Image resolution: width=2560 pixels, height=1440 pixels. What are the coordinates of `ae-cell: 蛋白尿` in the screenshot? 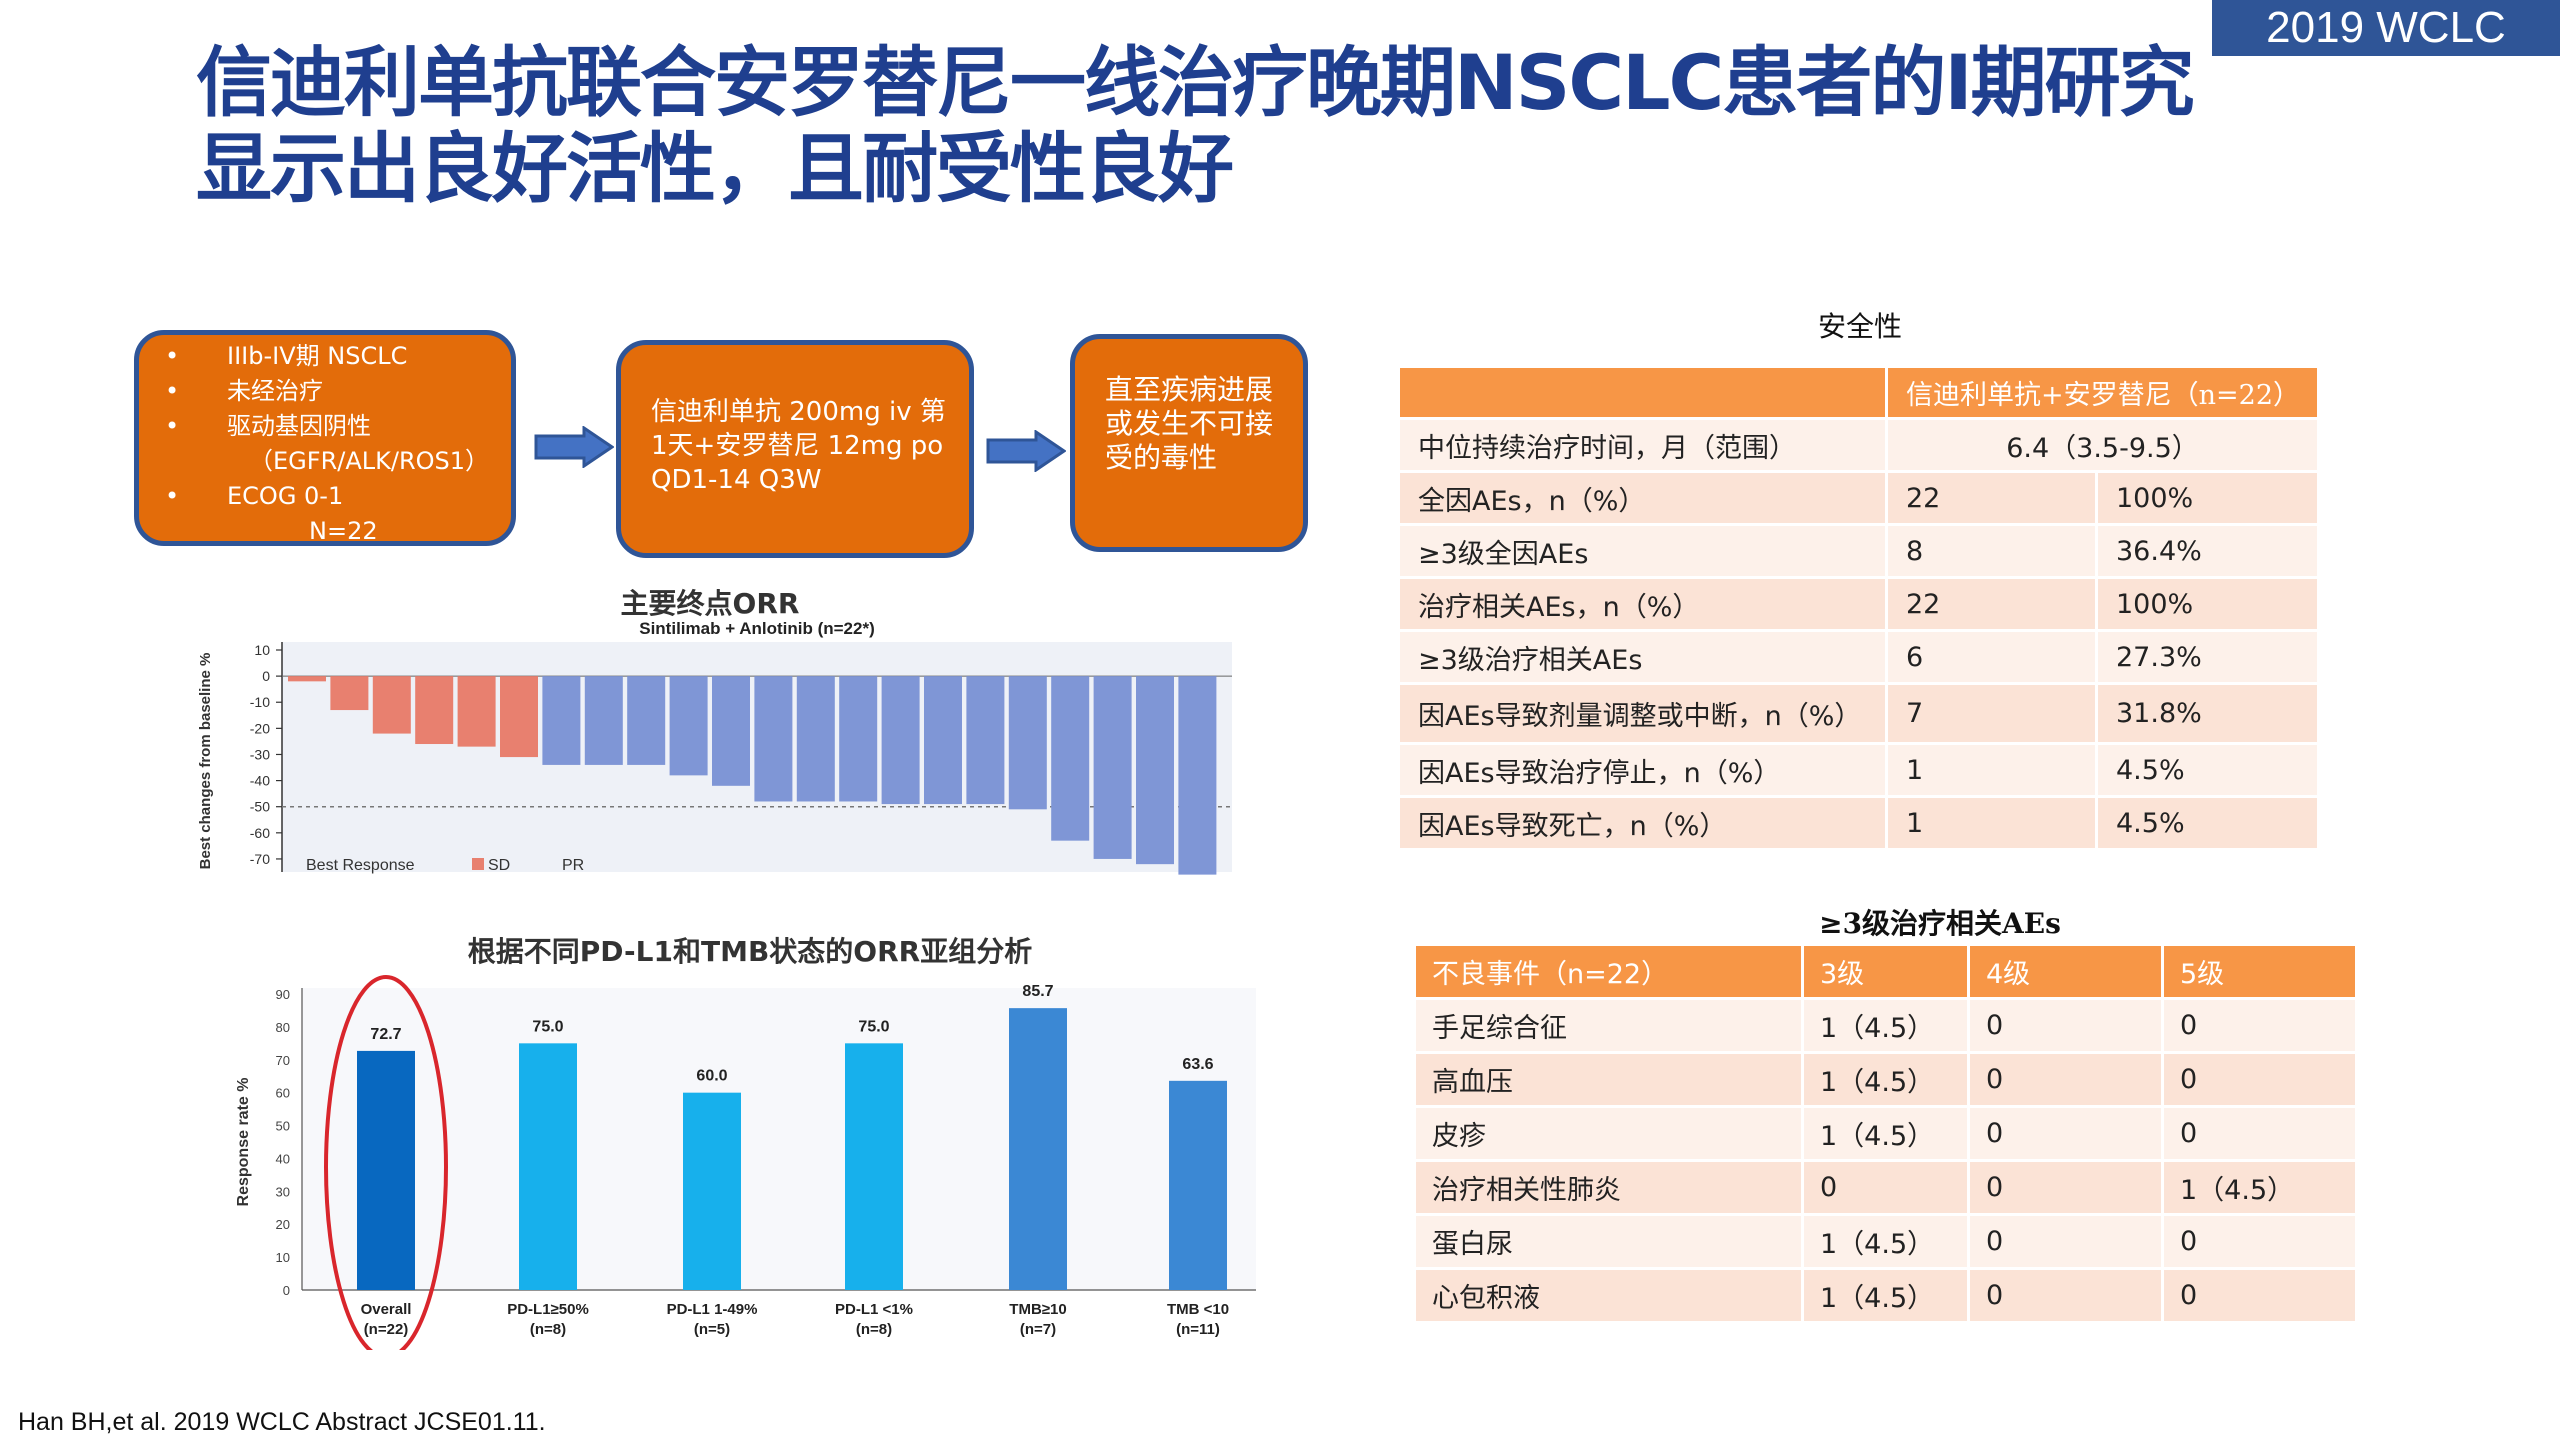 It's located at (1610, 1243).